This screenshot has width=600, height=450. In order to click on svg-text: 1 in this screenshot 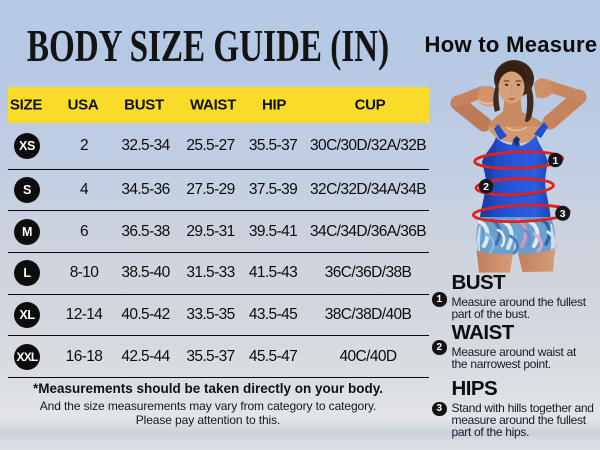, I will do `click(555, 161)`.